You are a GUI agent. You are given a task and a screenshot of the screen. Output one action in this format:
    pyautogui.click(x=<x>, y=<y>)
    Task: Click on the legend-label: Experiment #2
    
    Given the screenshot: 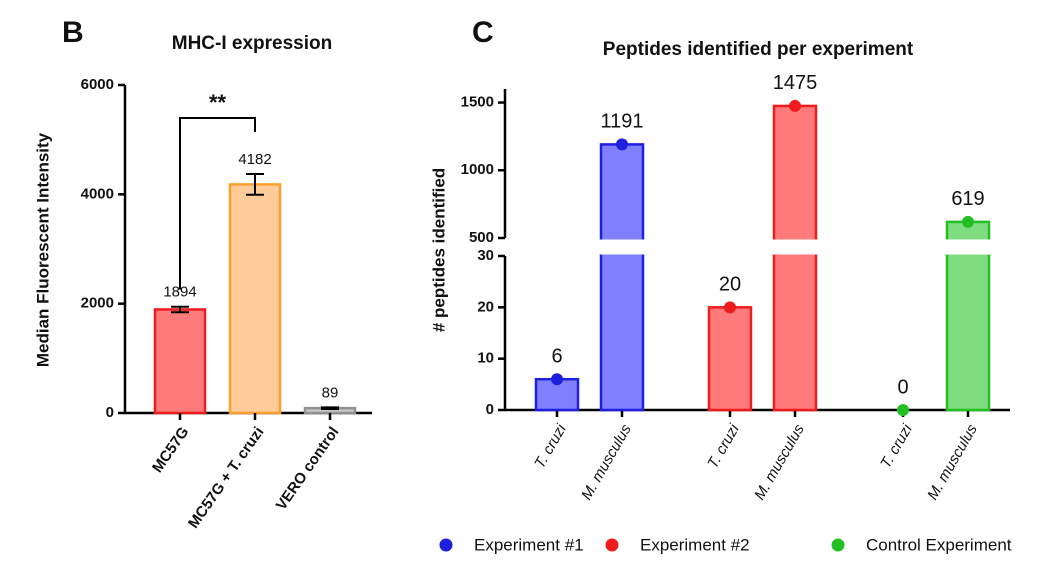 What is the action you would take?
    pyautogui.click(x=695, y=544)
    